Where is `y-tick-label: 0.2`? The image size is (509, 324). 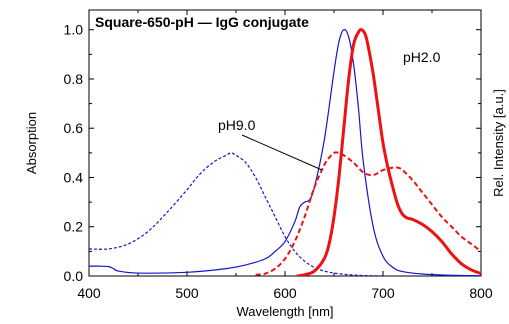 y-tick-label: 0.2 is located at coordinates (74, 227).